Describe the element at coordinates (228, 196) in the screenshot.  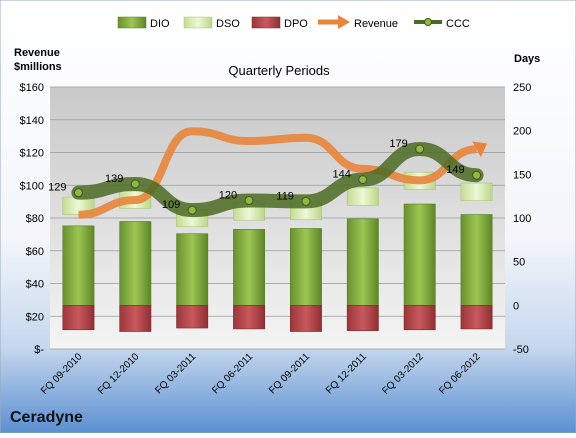
I see `ccc-data-label: 120` at that location.